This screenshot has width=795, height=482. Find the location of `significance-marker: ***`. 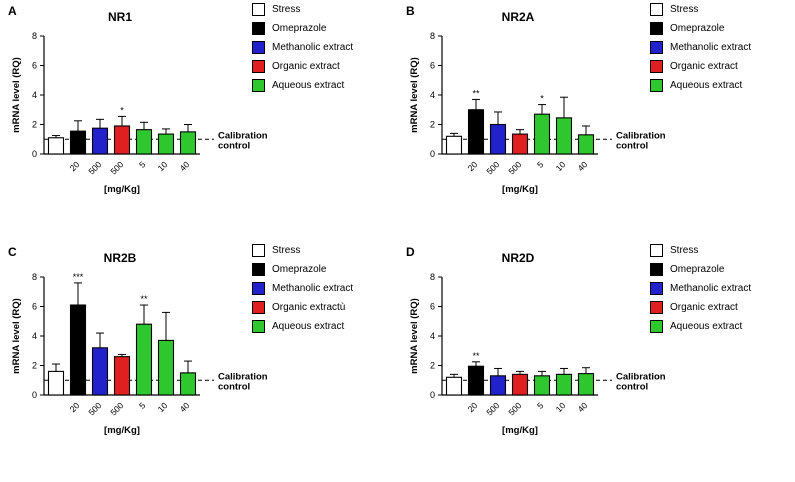

significance-marker: *** is located at coordinates (78, 277).